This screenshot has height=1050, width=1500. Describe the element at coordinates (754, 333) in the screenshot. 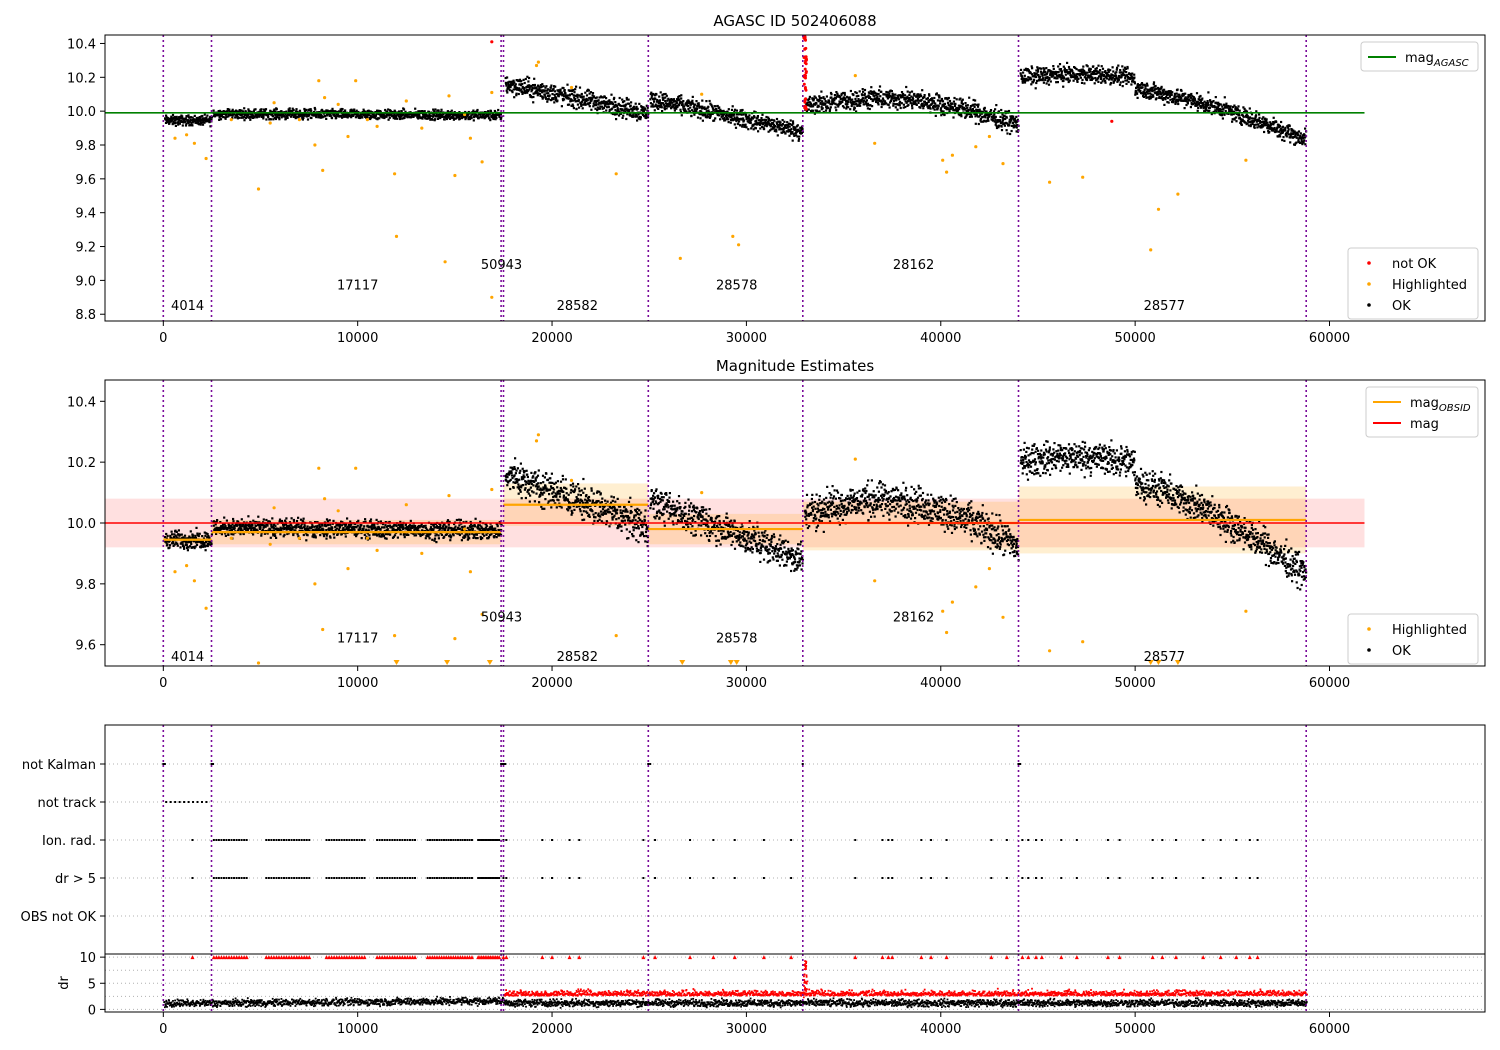

I see `x-ticks-agasc: 0 10000 20000 30000 40000 50000 60000` at that location.